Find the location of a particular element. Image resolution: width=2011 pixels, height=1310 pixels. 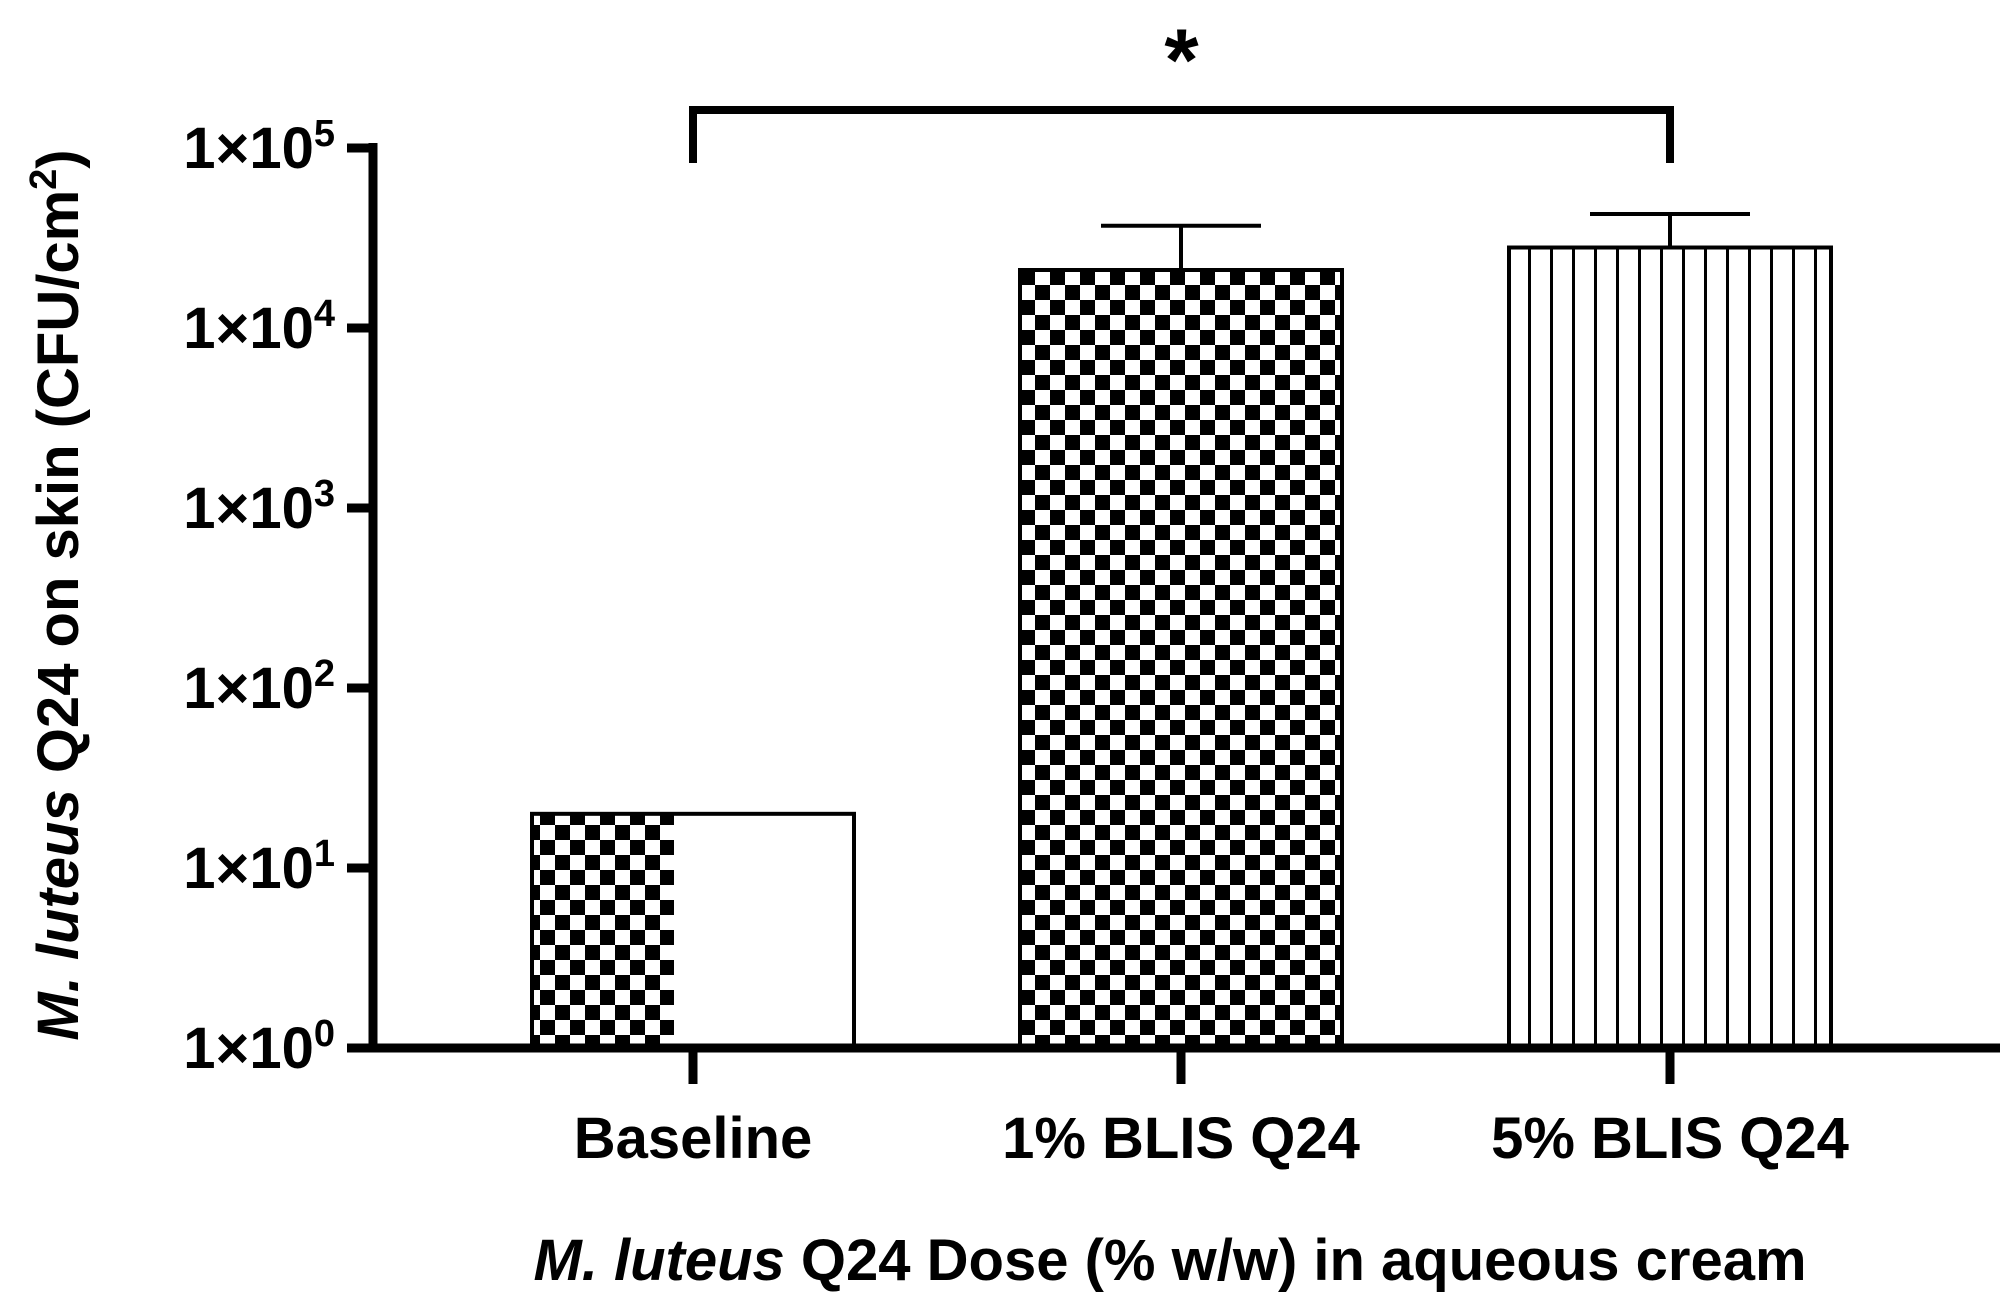

y-tick-label: 1×10⁵ is located at coordinates (259, 147).